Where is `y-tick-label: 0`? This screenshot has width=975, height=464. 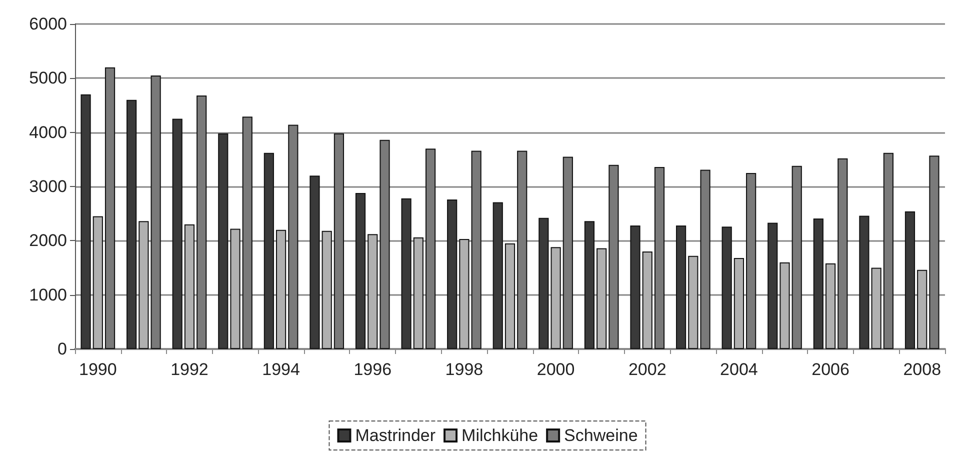
y-tick-label: 0 is located at coordinates (62, 349).